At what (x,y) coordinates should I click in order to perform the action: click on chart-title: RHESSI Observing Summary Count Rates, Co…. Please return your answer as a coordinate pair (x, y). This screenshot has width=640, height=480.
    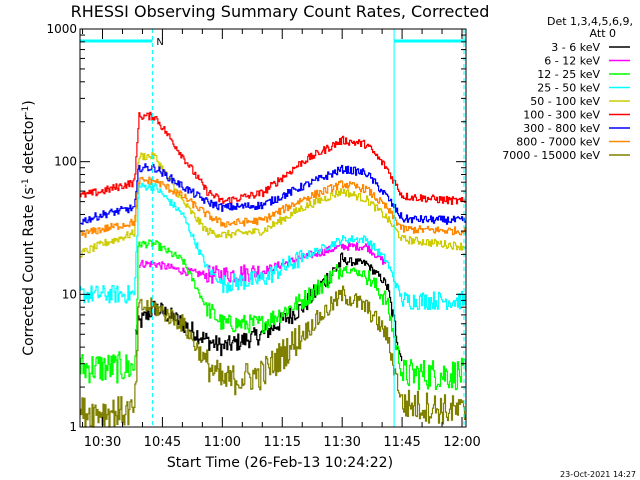
    Looking at the image, I should click on (280, 11).